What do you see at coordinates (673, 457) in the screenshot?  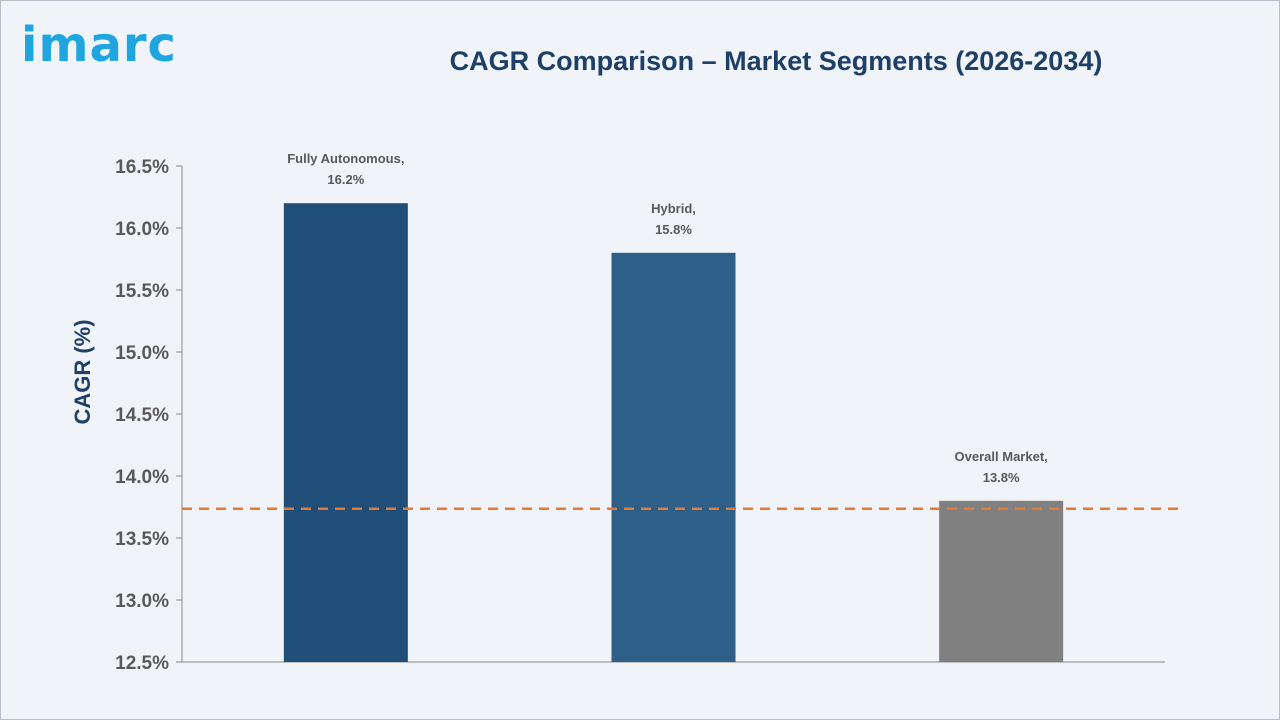 I see `bar-hybrid` at bounding box center [673, 457].